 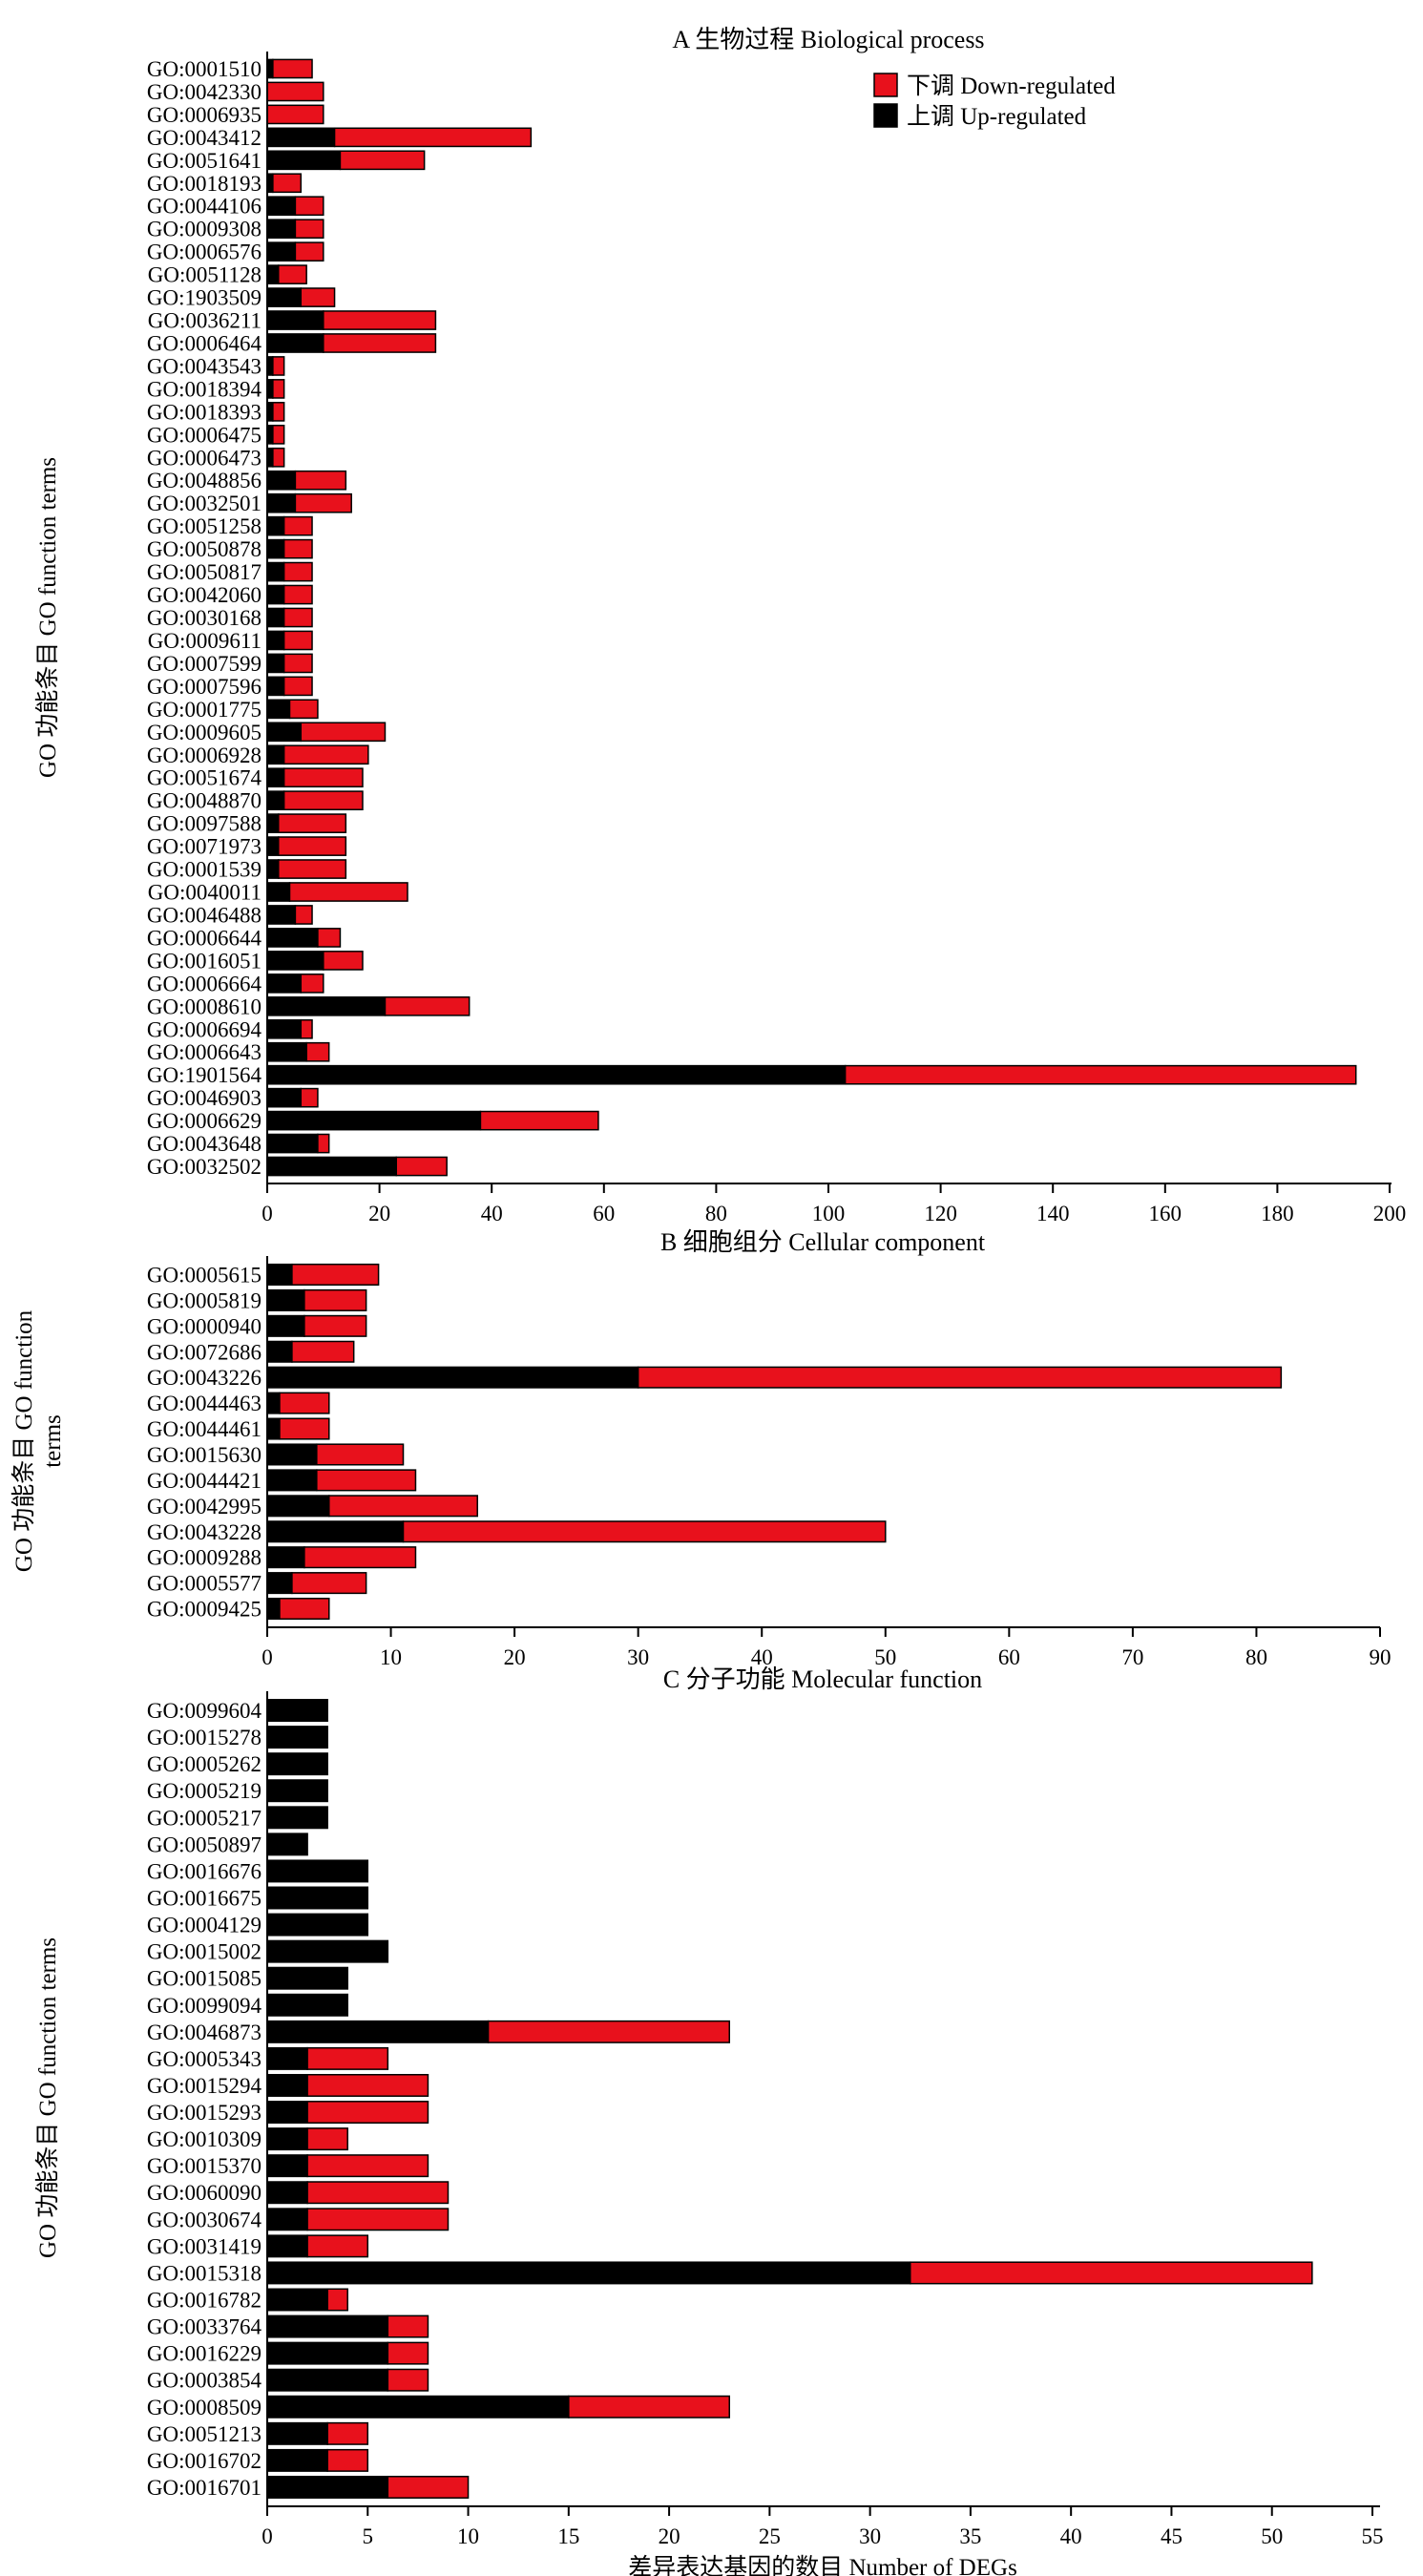 What do you see at coordinates (204, 687) in the screenshot?
I see `category-label: GO:0007596` at bounding box center [204, 687].